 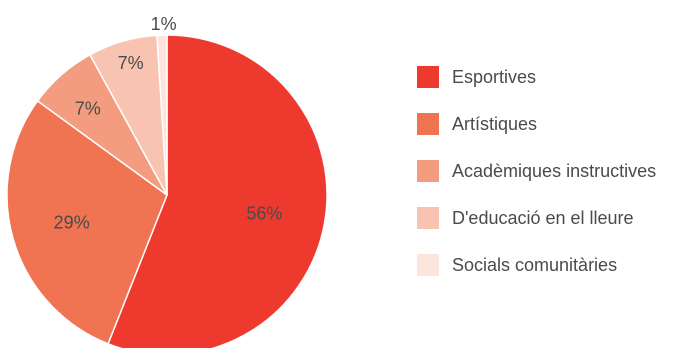 What do you see at coordinates (164, 24) in the screenshot?
I see `slice-value-label-5: 1%` at bounding box center [164, 24].